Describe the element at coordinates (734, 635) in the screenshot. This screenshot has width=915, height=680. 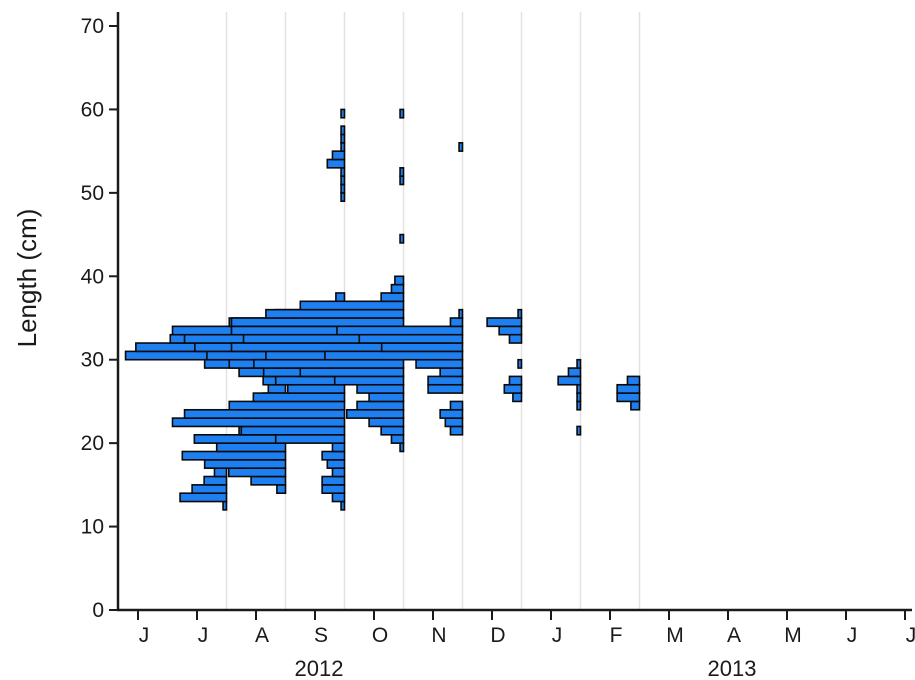
I see `x-tick-label: A` at that location.